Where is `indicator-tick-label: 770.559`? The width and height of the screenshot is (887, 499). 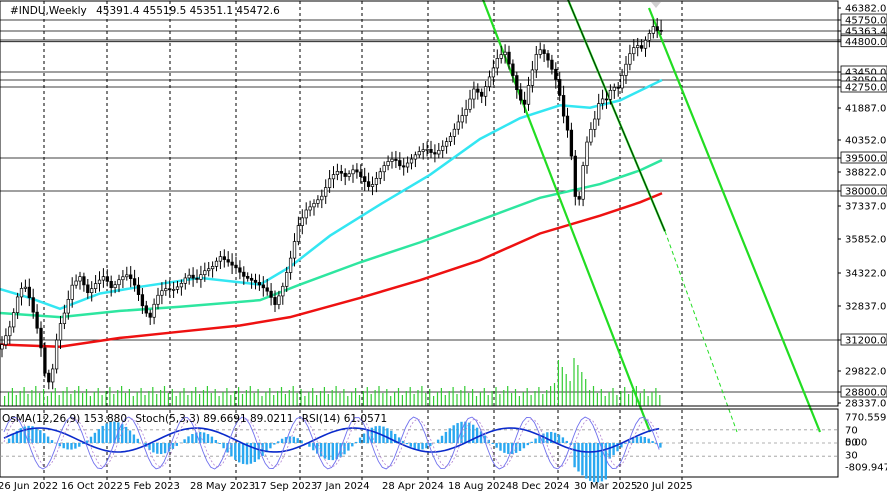 indicator-tick-label: 770.559 is located at coordinates (865, 418).